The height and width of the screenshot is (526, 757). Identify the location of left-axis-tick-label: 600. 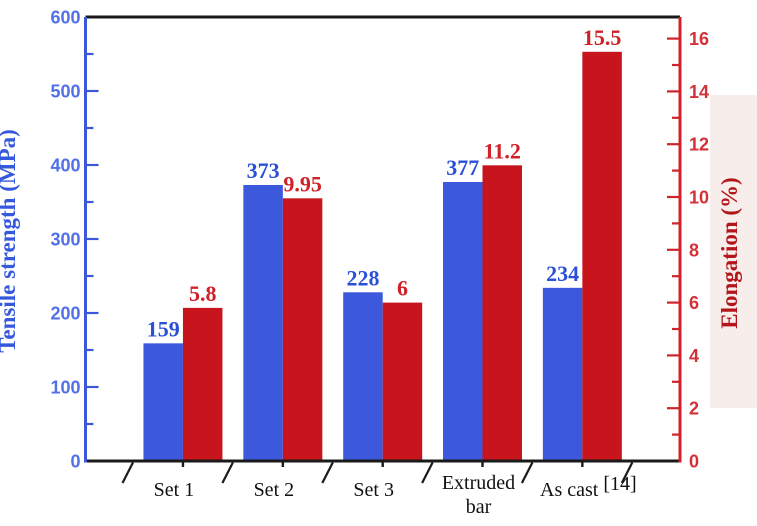
(65, 18).